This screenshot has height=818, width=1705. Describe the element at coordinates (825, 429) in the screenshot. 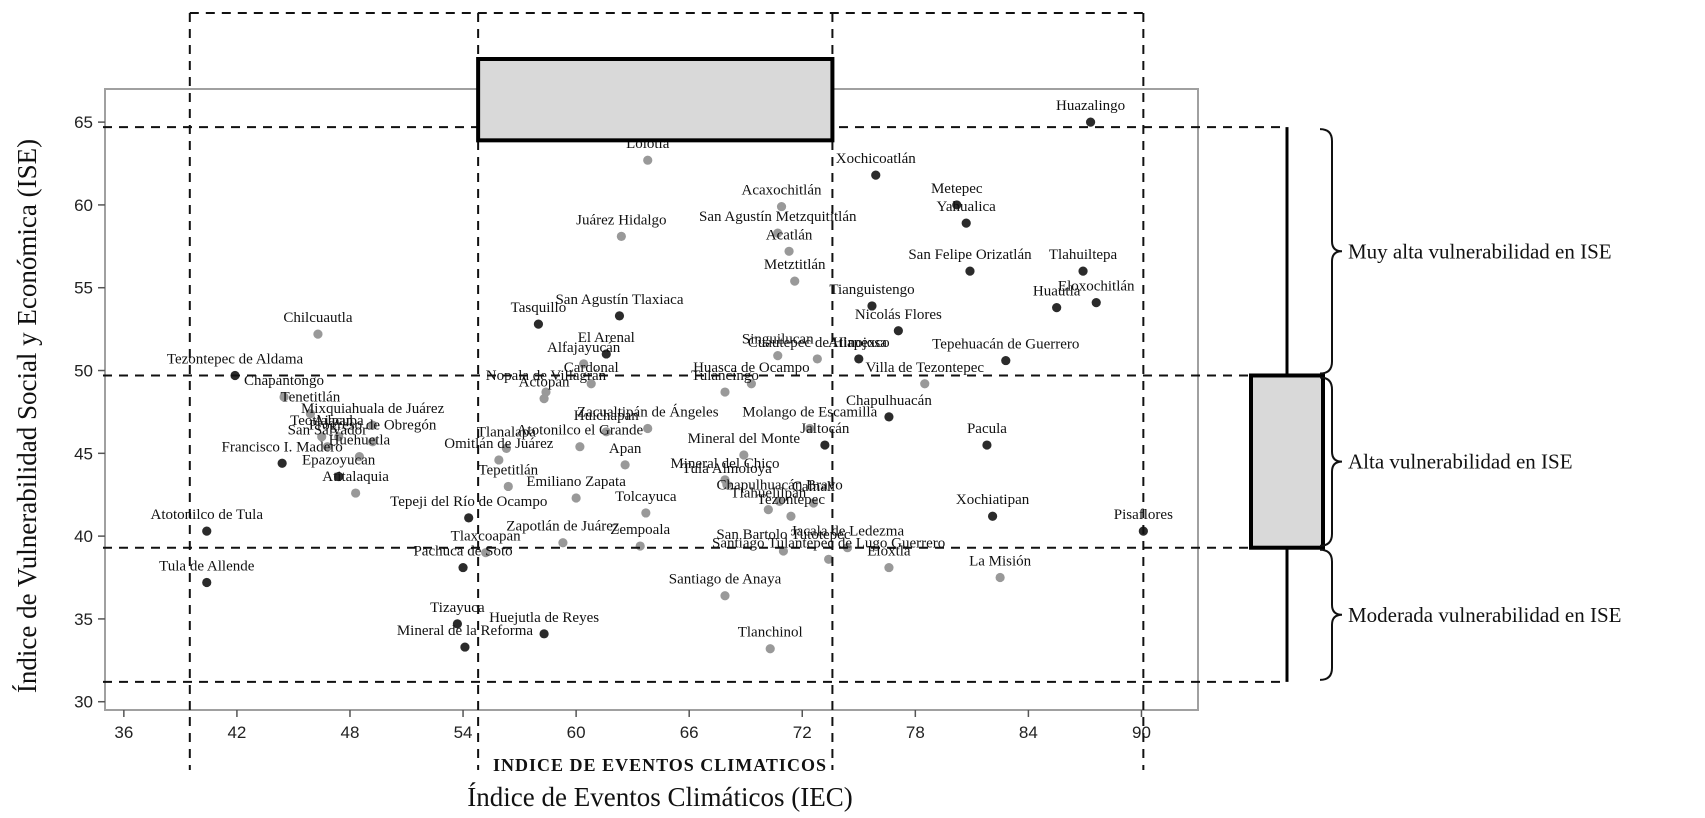

I see `point-label: Jaltocán` at that location.